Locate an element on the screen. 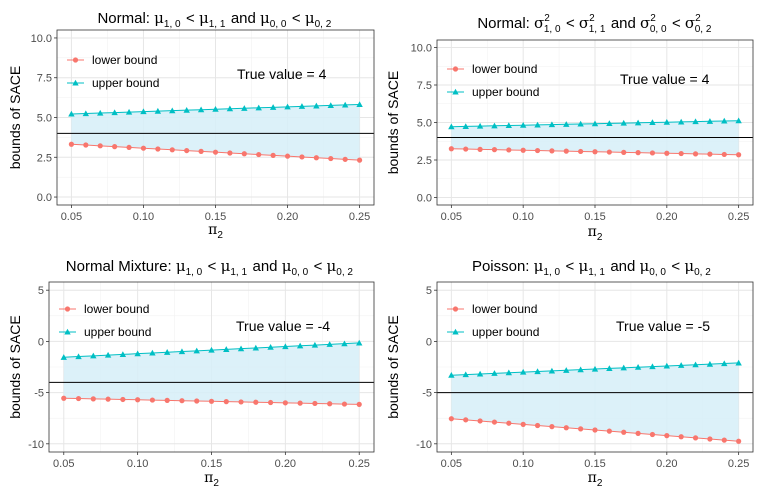  true-value-annotation: True value = 4 is located at coordinates (282, 74).